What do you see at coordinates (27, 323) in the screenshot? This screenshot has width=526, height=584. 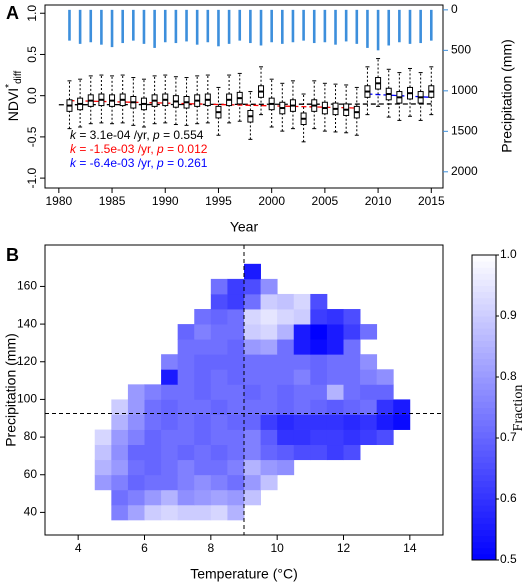 I see `y-tick-label: 140` at bounding box center [27, 323].